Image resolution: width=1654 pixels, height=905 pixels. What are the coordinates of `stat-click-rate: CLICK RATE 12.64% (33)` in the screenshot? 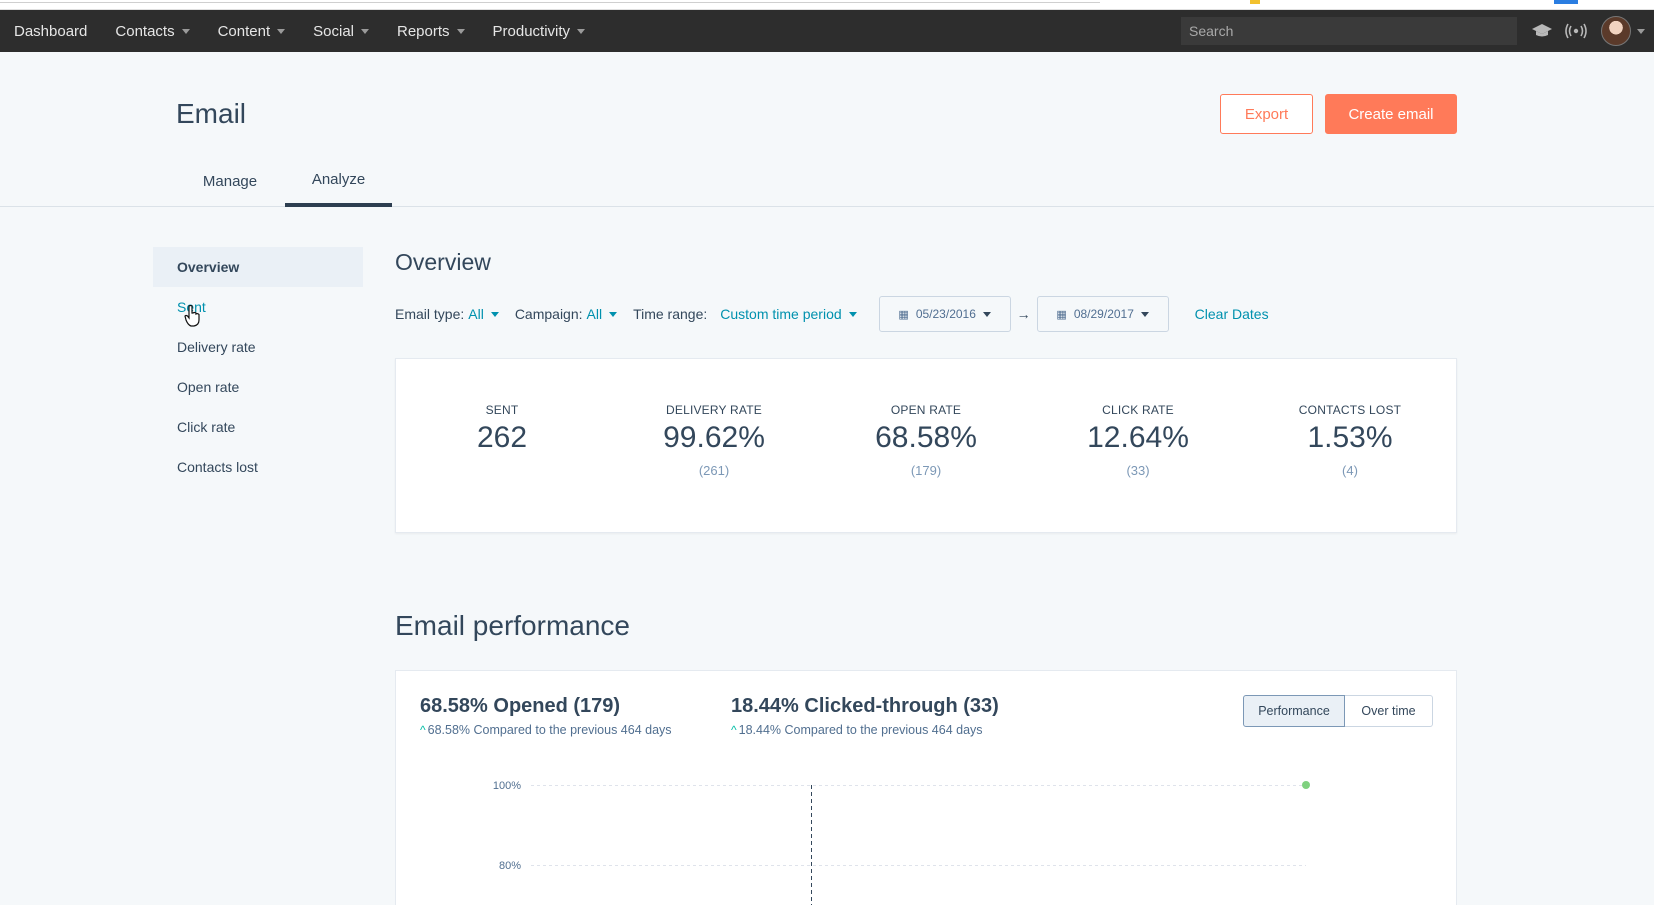 It's located at (1138, 445).